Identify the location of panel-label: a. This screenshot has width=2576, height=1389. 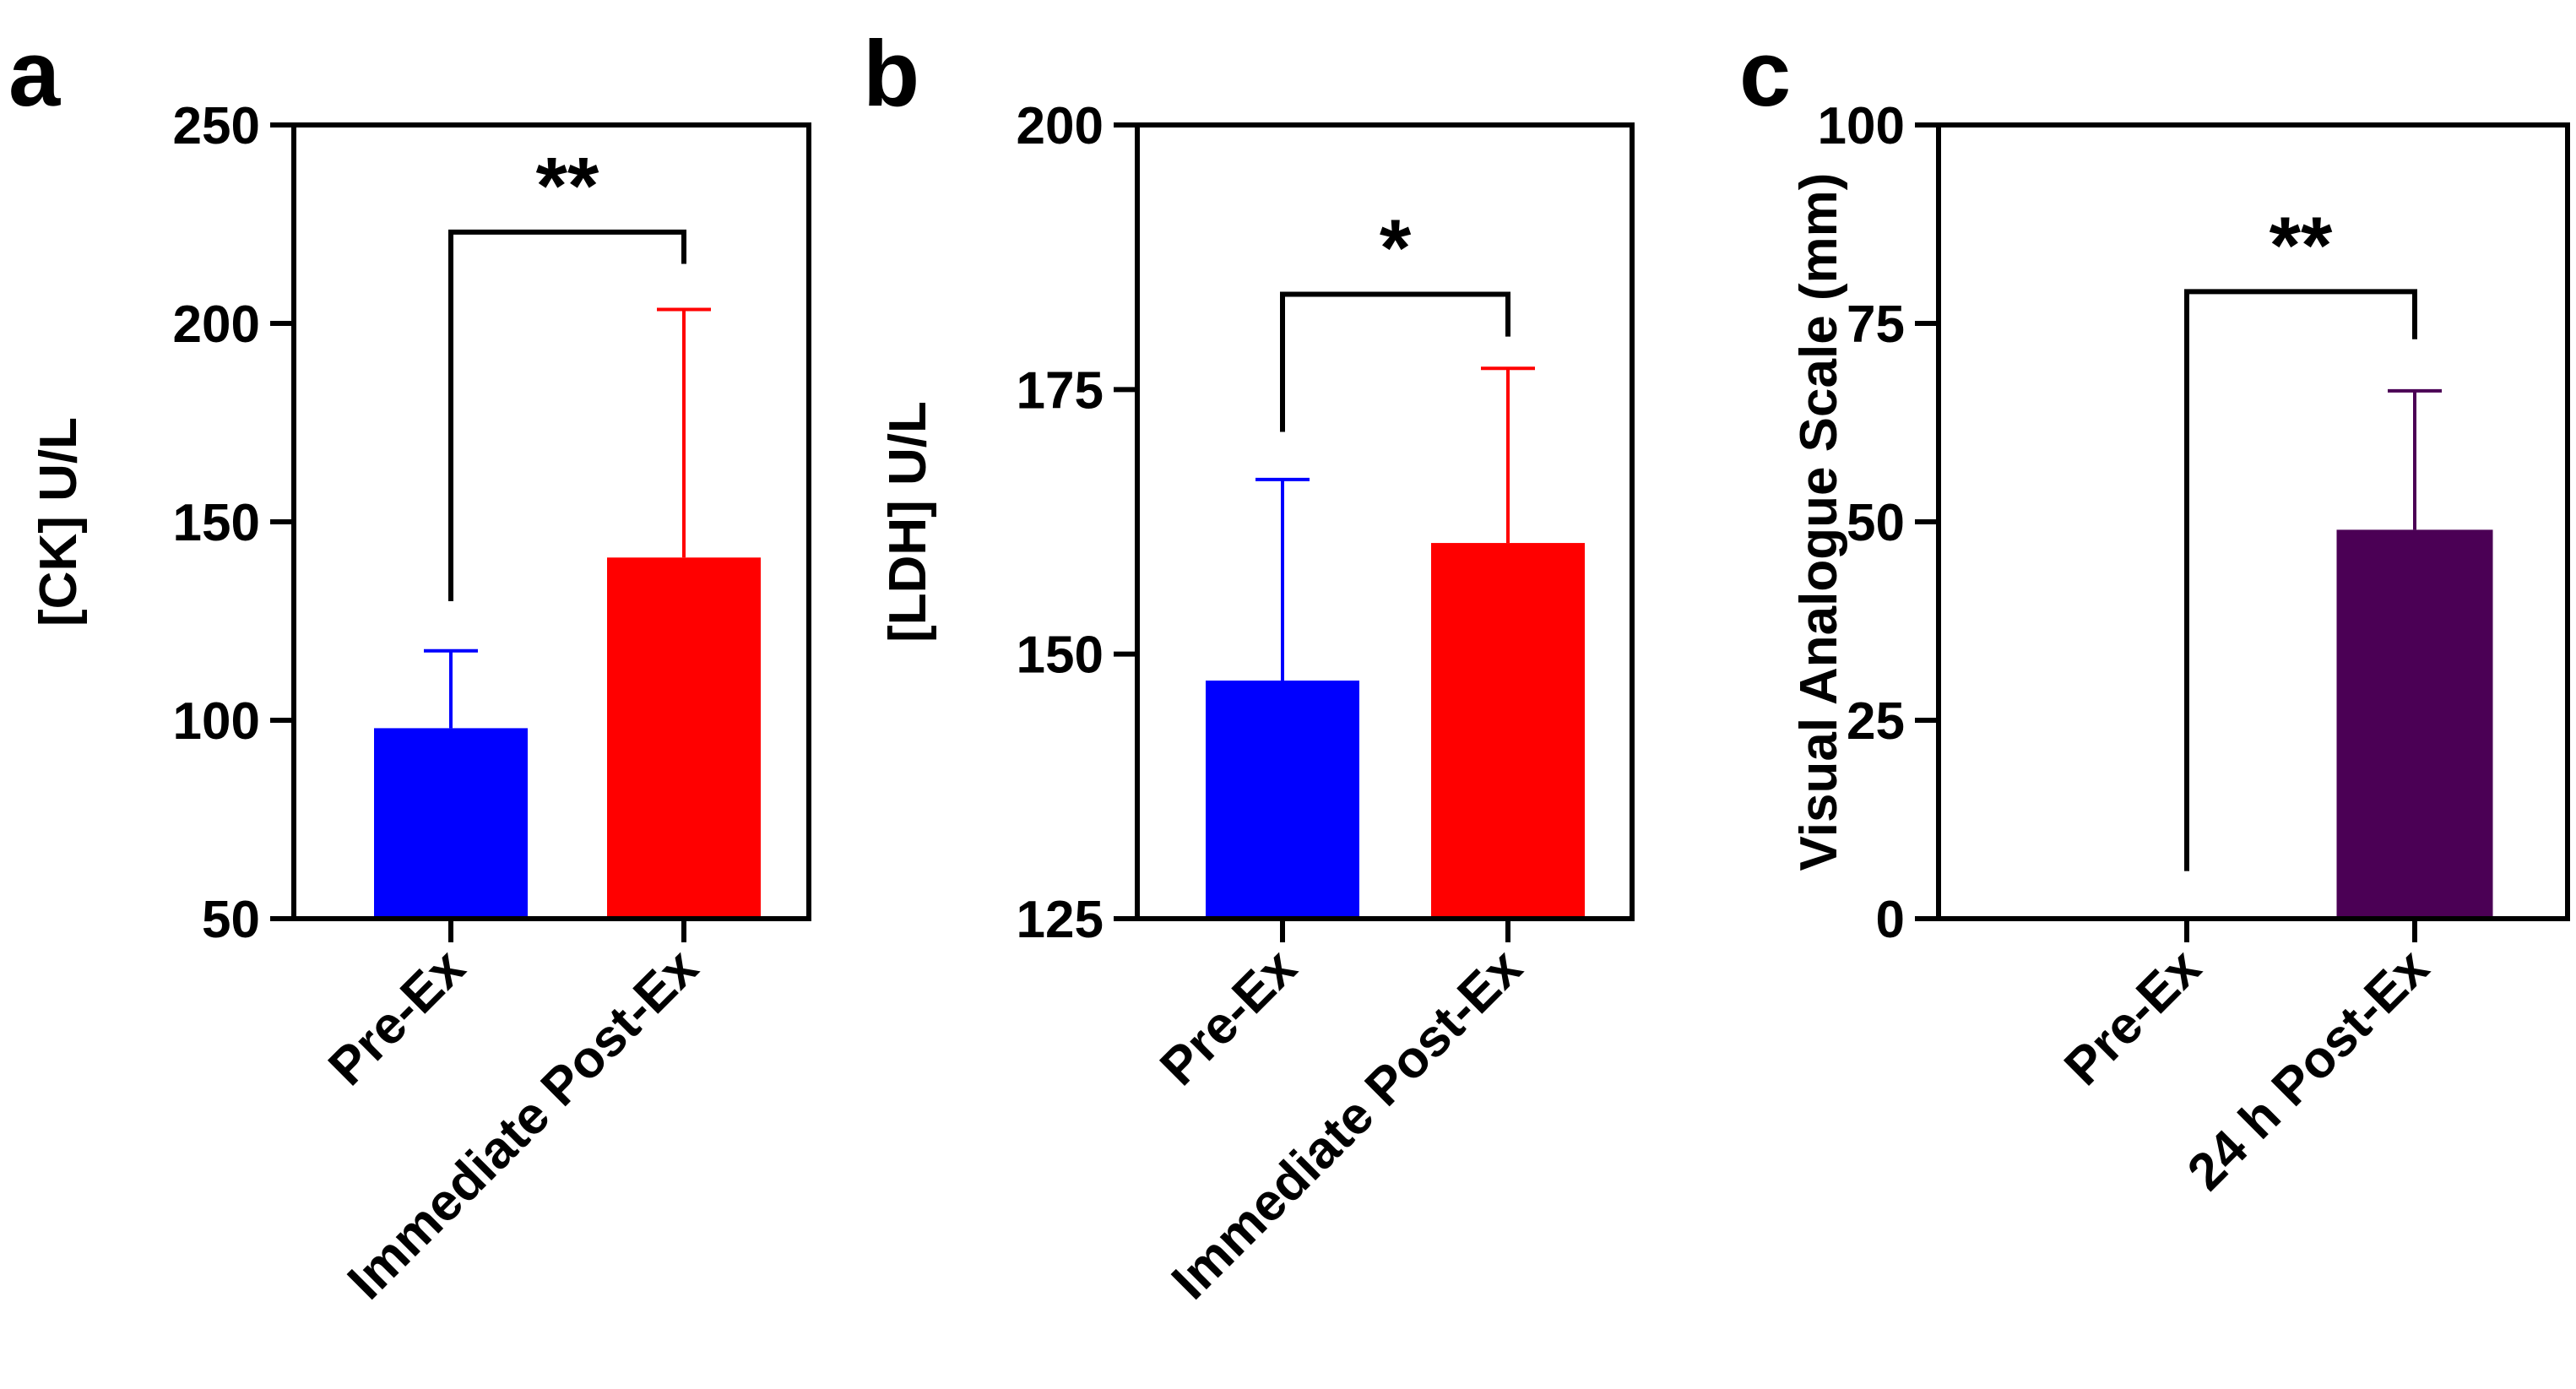
(35, 74).